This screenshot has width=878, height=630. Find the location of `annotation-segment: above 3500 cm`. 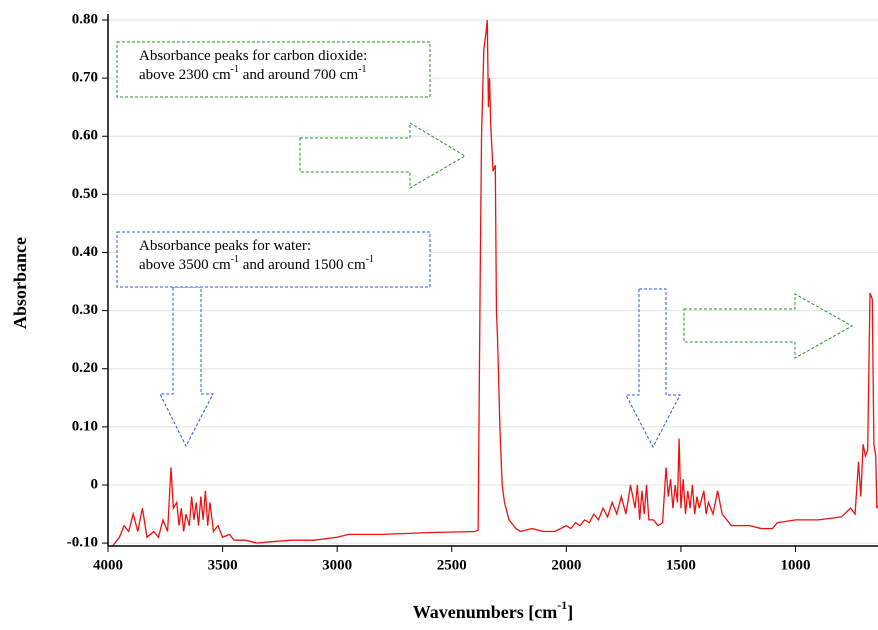

annotation-segment: above 3500 cm is located at coordinates (185, 265).